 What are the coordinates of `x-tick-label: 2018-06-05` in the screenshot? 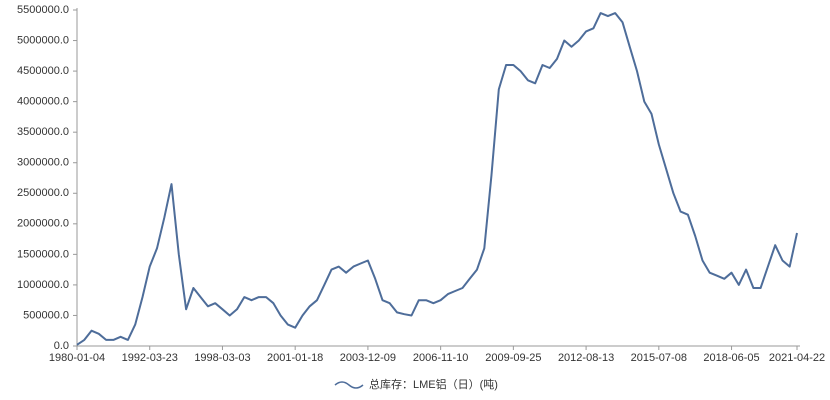 It's located at (731, 358).